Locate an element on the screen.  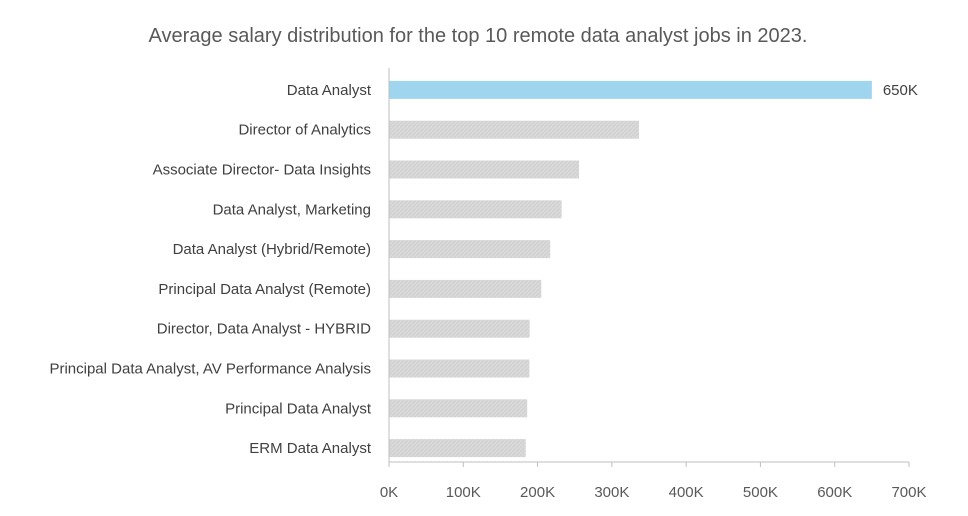
data-label-1: 650K is located at coordinates (900, 90).